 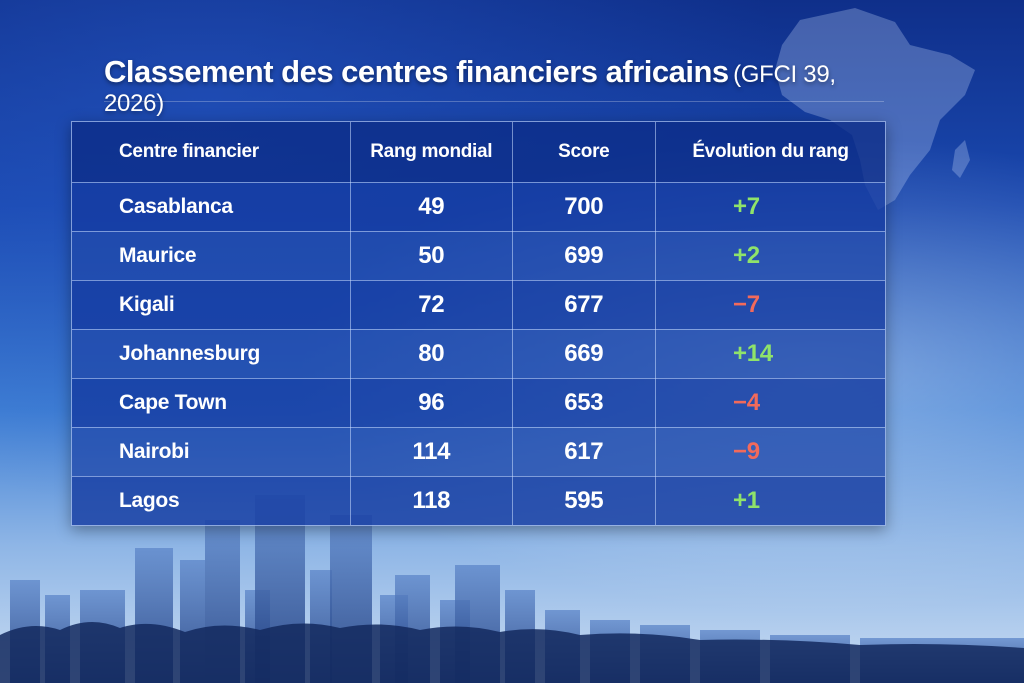 What do you see at coordinates (584, 207) in the screenshot?
I see `cell-score: 700` at bounding box center [584, 207].